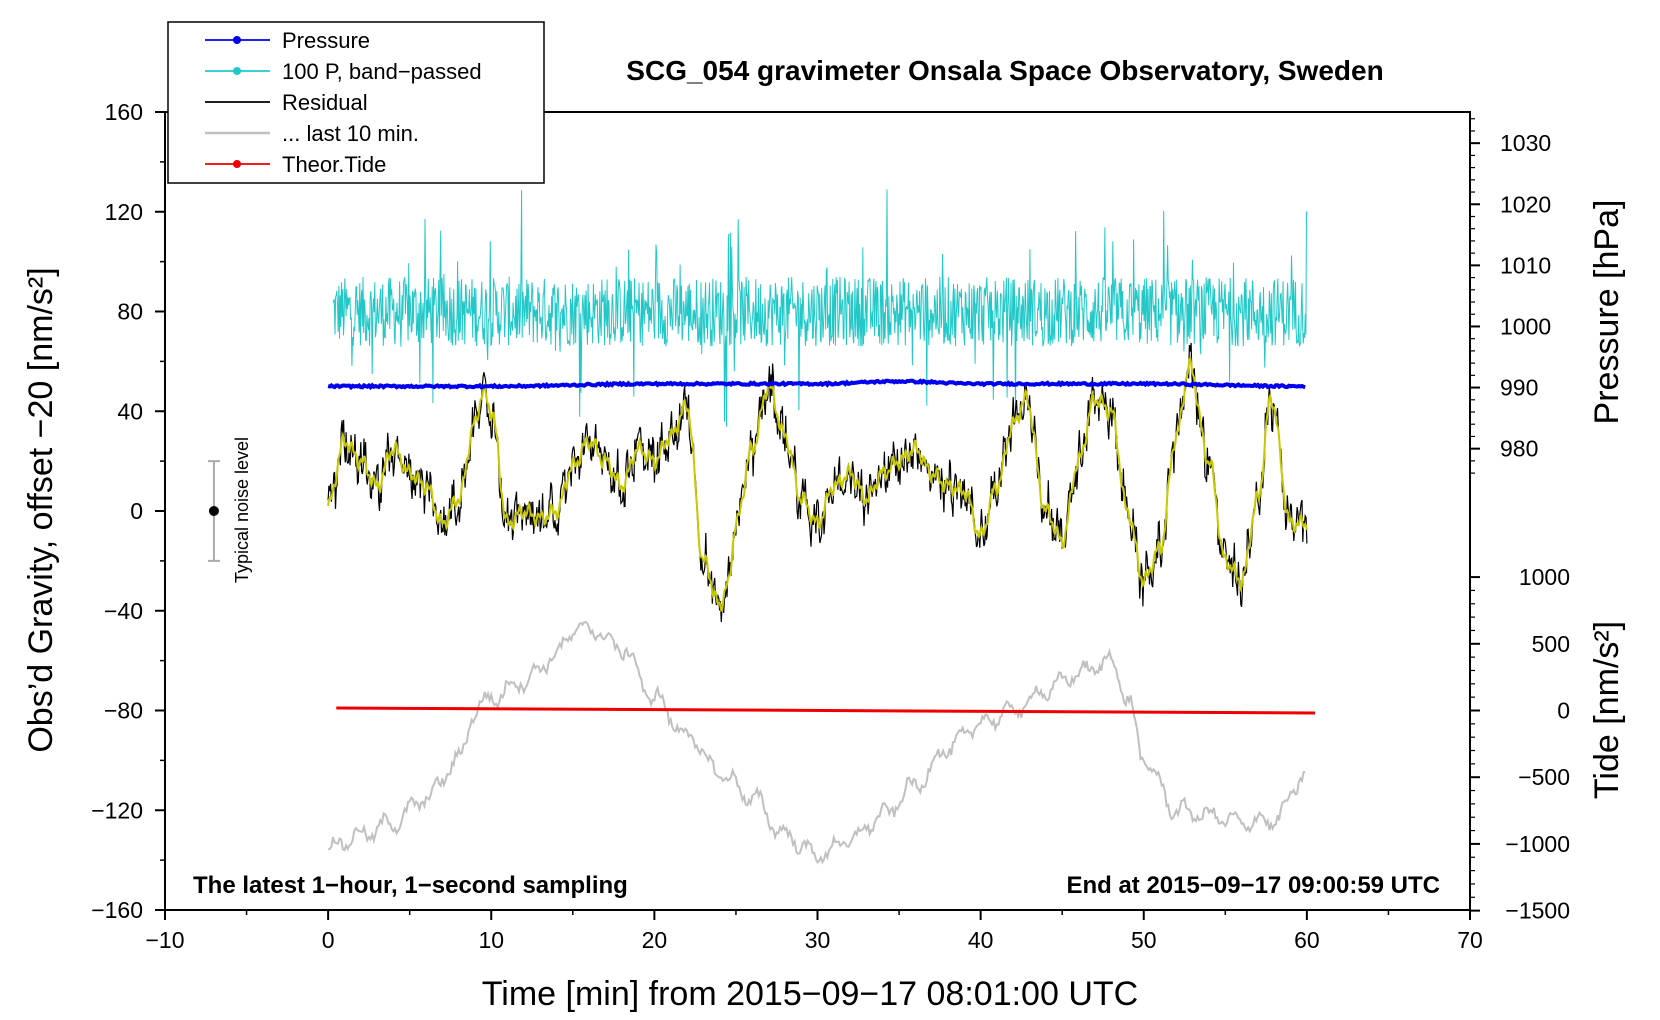 This screenshot has width=1660, height=1020. What do you see at coordinates (1519, 388) in the screenshot?
I see `pressure-tick-label: 990` at bounding box center [1519, 388].